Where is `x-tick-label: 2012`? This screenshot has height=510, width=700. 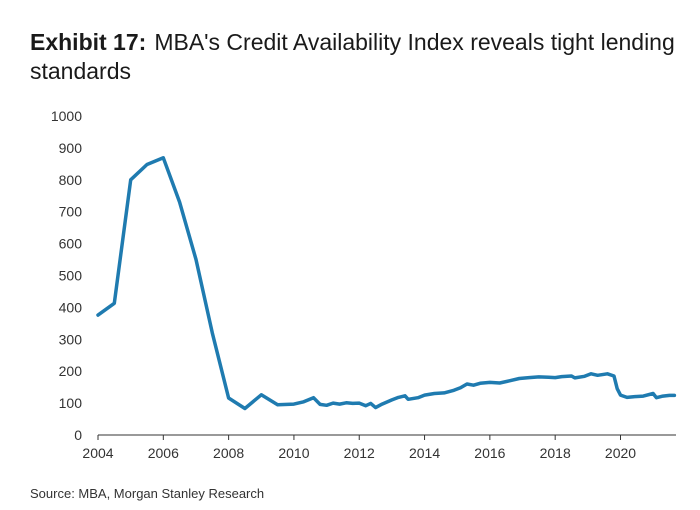
x-tick-label: 2012 is located at coordinates (359, 453).